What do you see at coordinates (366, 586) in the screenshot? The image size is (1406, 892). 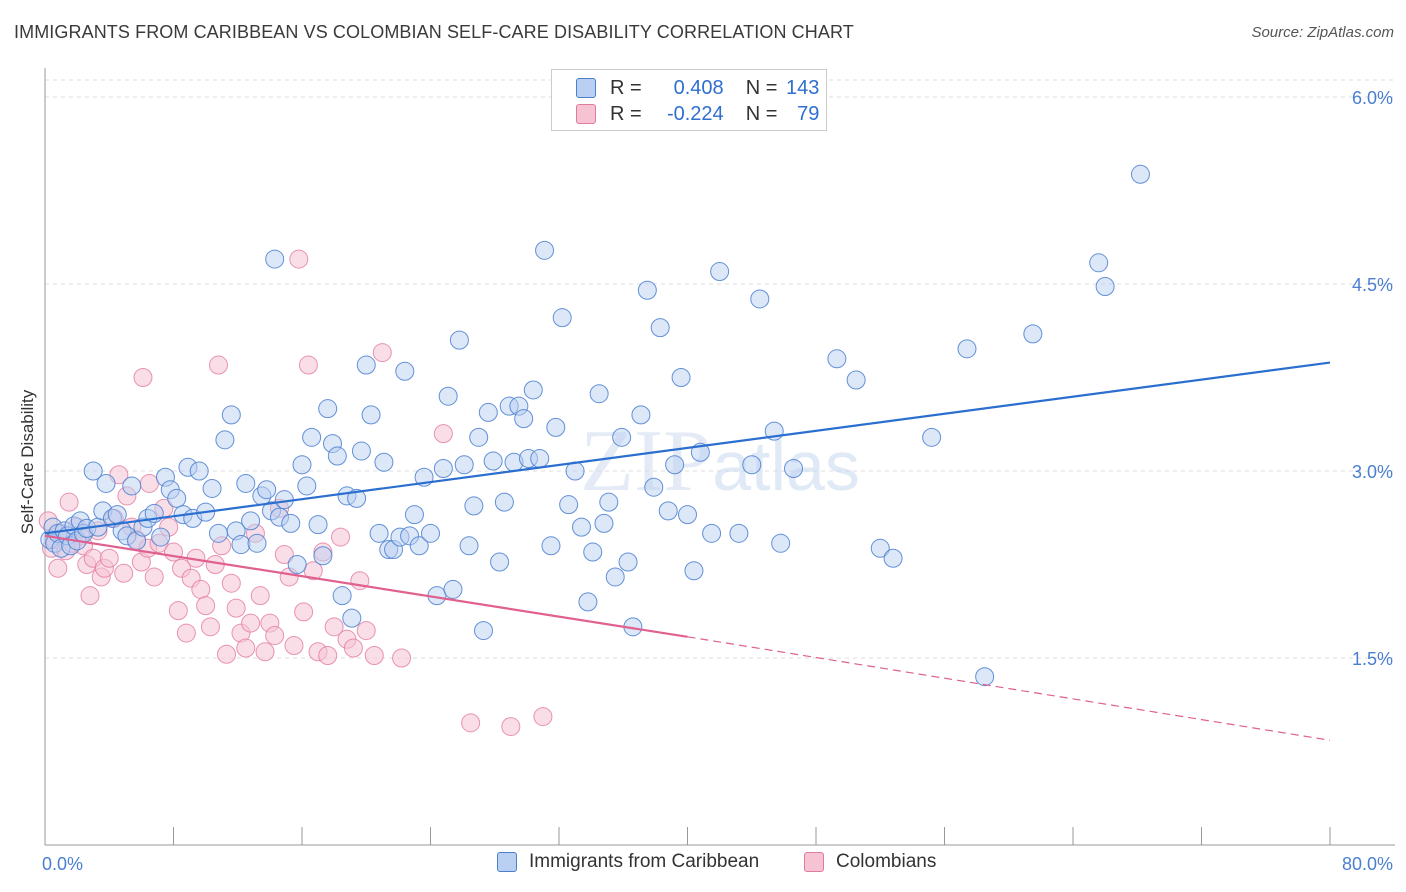 I see `colombians-trend-line` at bounding box center [366, 586].